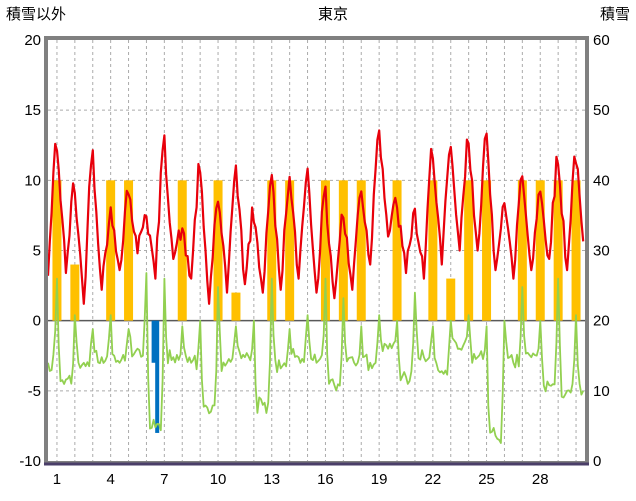  Describe the element at coordinates (164, 479) in the screenshot. I see `x-tick-label: 7` at that location.